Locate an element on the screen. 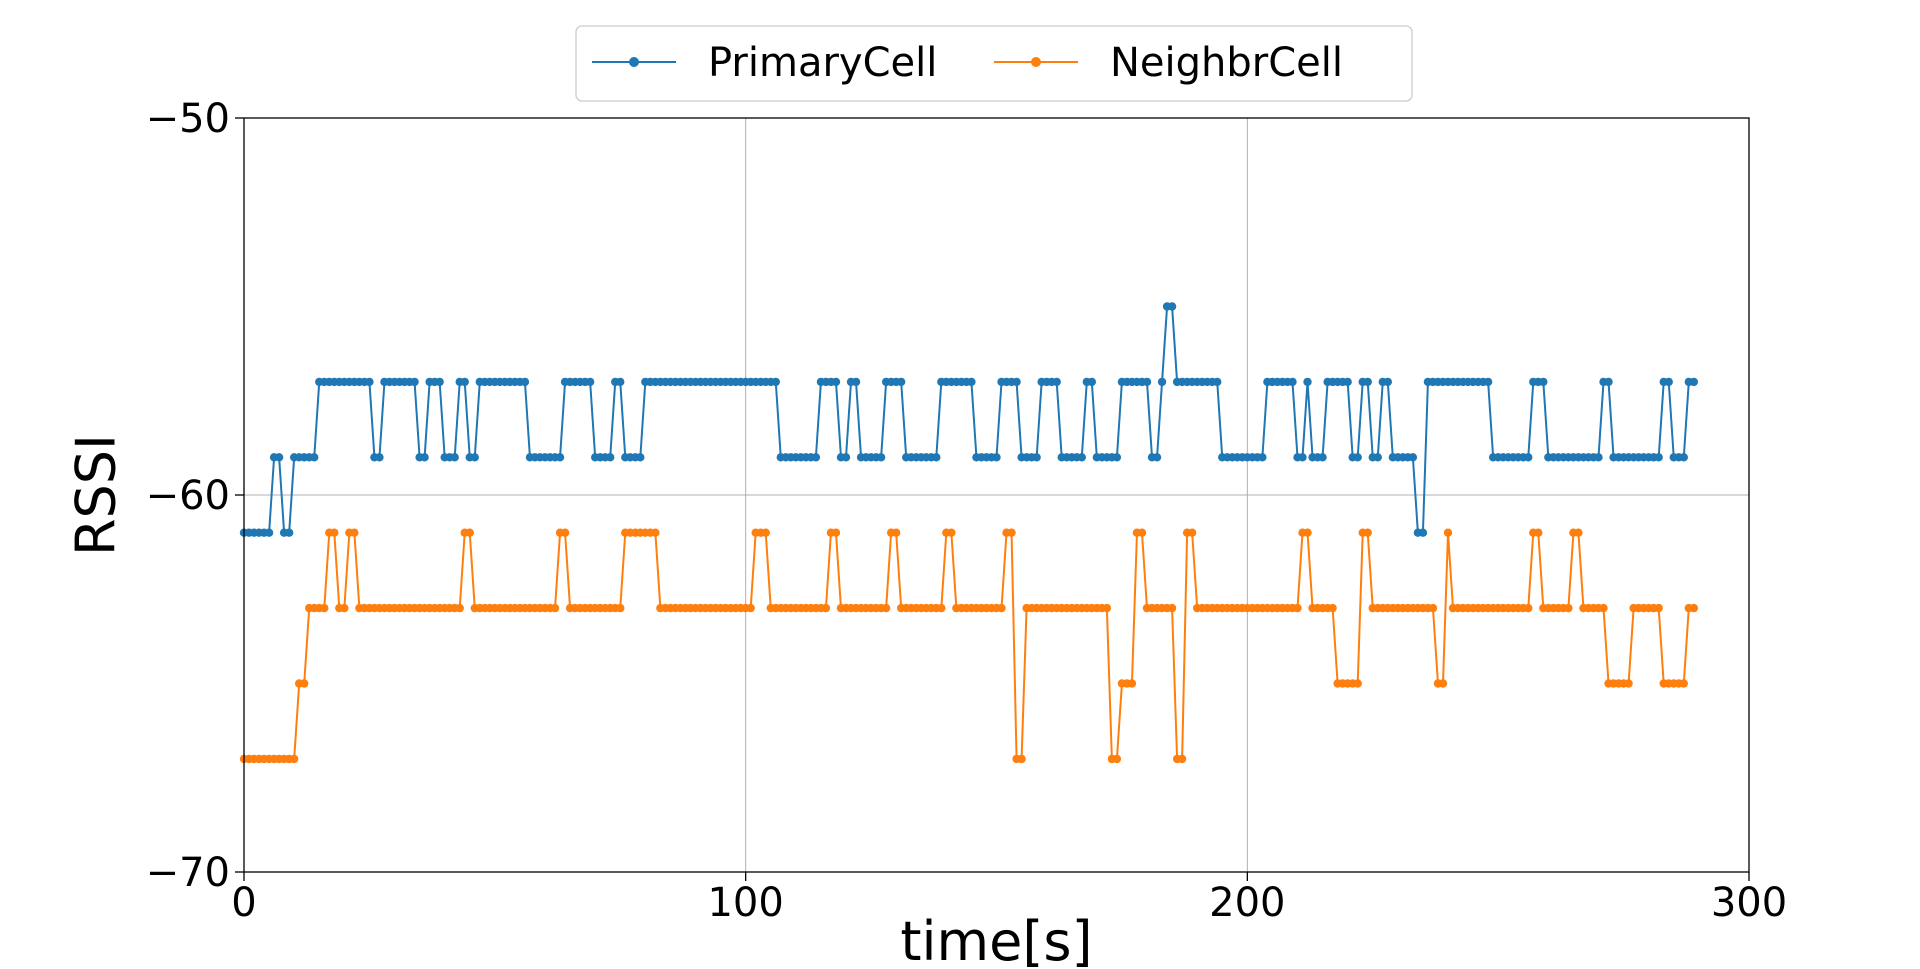  x-tick-label: 200 is located at coordinates (1247, 903).